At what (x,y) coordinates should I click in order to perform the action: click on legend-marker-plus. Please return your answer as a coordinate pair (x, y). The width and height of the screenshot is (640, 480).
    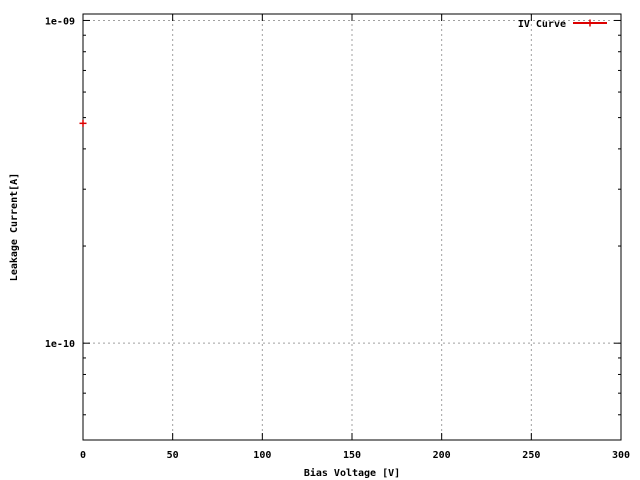
    Looking at the image, I should click on (590, 23).